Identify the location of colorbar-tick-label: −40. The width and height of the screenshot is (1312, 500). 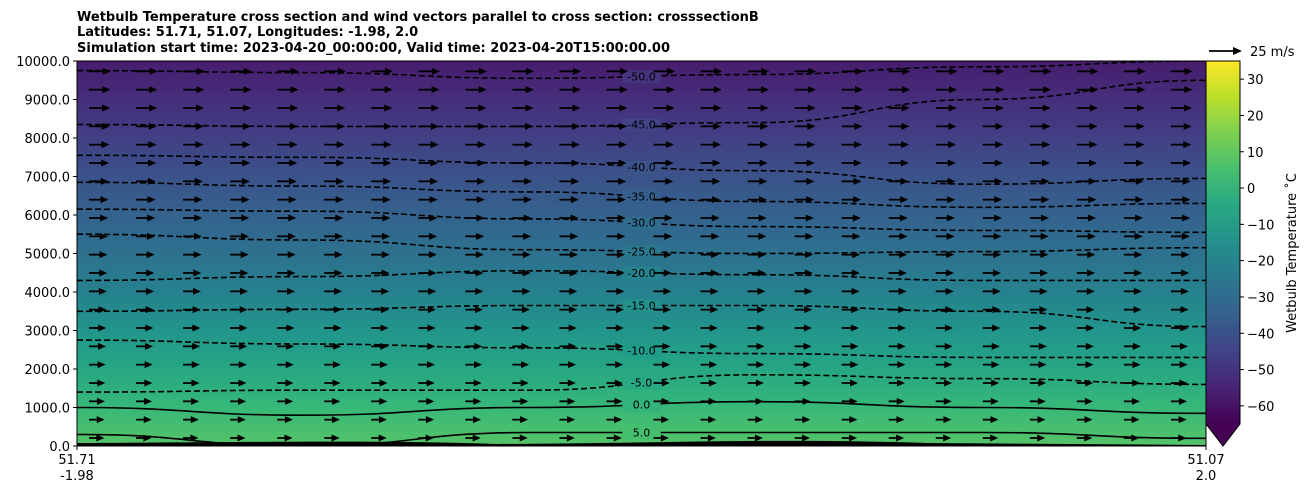
(1260, 334).